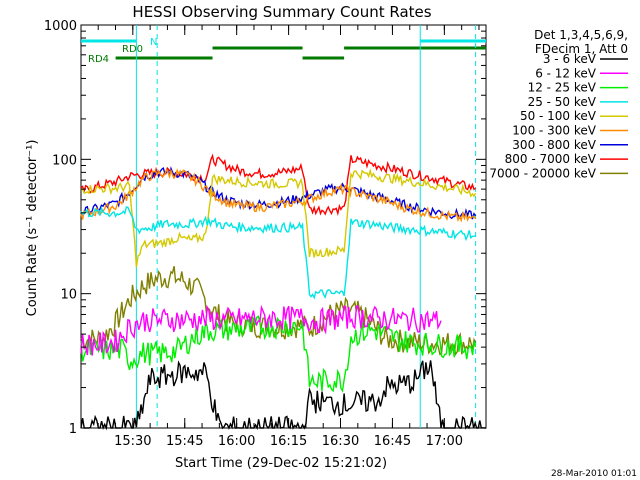 The width and height of the screenshot is (640, 480). Describe the element at coordinates (551, 159) in the screenshot. I see `legend-label-800-7000-kev: 800 - 7000 keV` at that location.